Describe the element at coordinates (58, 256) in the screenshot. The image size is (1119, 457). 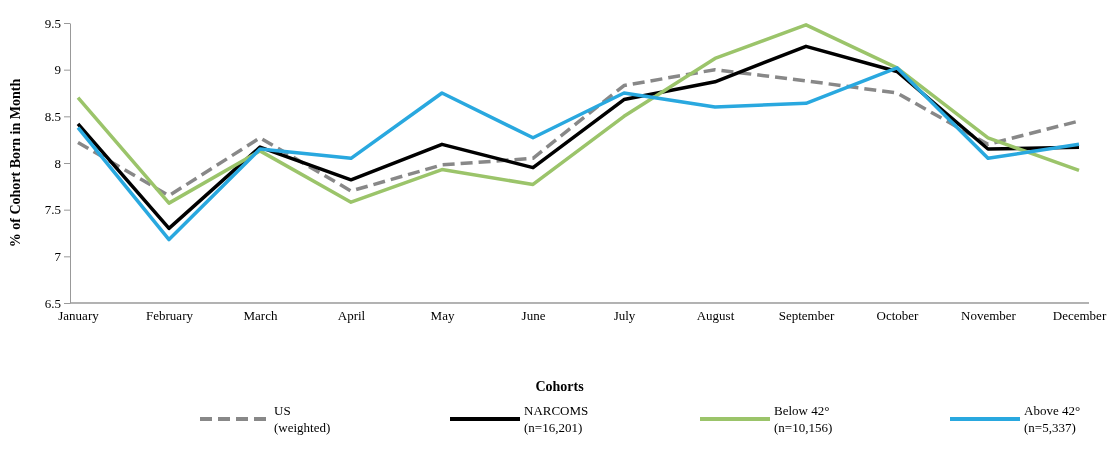
I see `y-tick-label: 7` at that location.